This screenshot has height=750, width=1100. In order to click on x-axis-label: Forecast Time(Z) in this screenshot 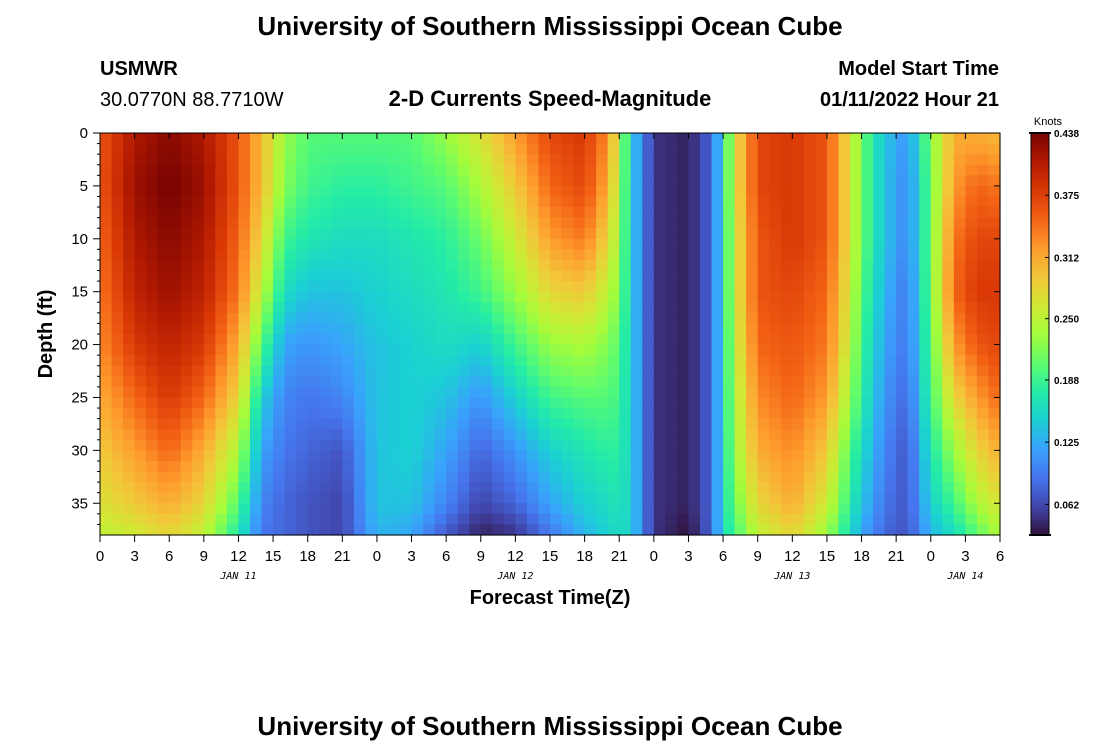, I will do `click(550, 598)`.